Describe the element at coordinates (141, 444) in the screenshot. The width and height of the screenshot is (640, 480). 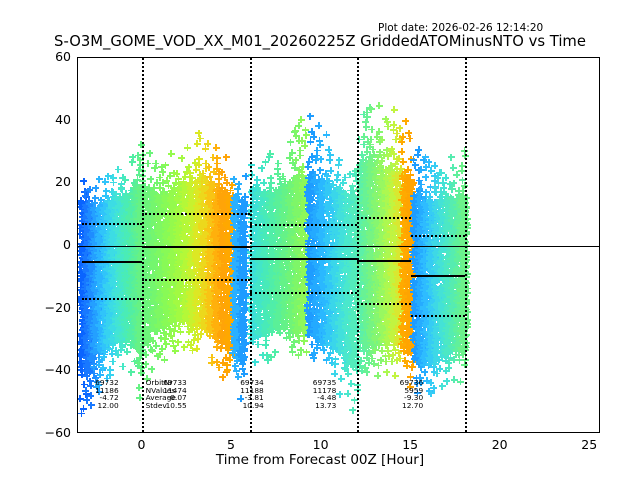
I see `x-tick-label: 0` at that location.